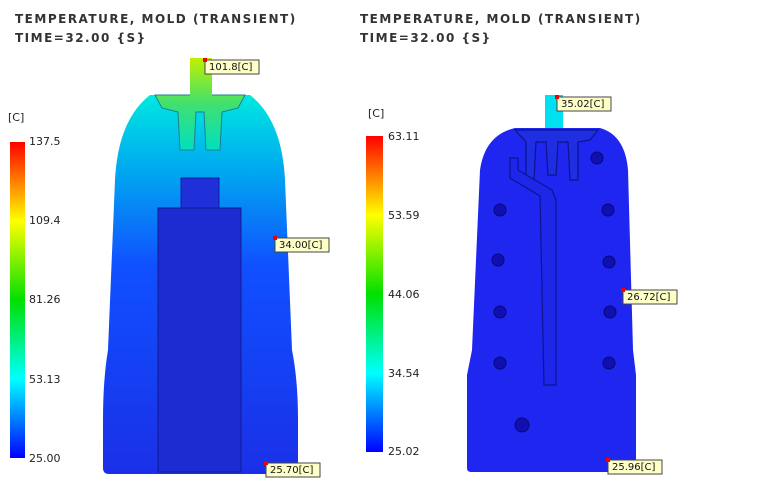  I want to click on scale-label: 81.26, so click(45, 299).